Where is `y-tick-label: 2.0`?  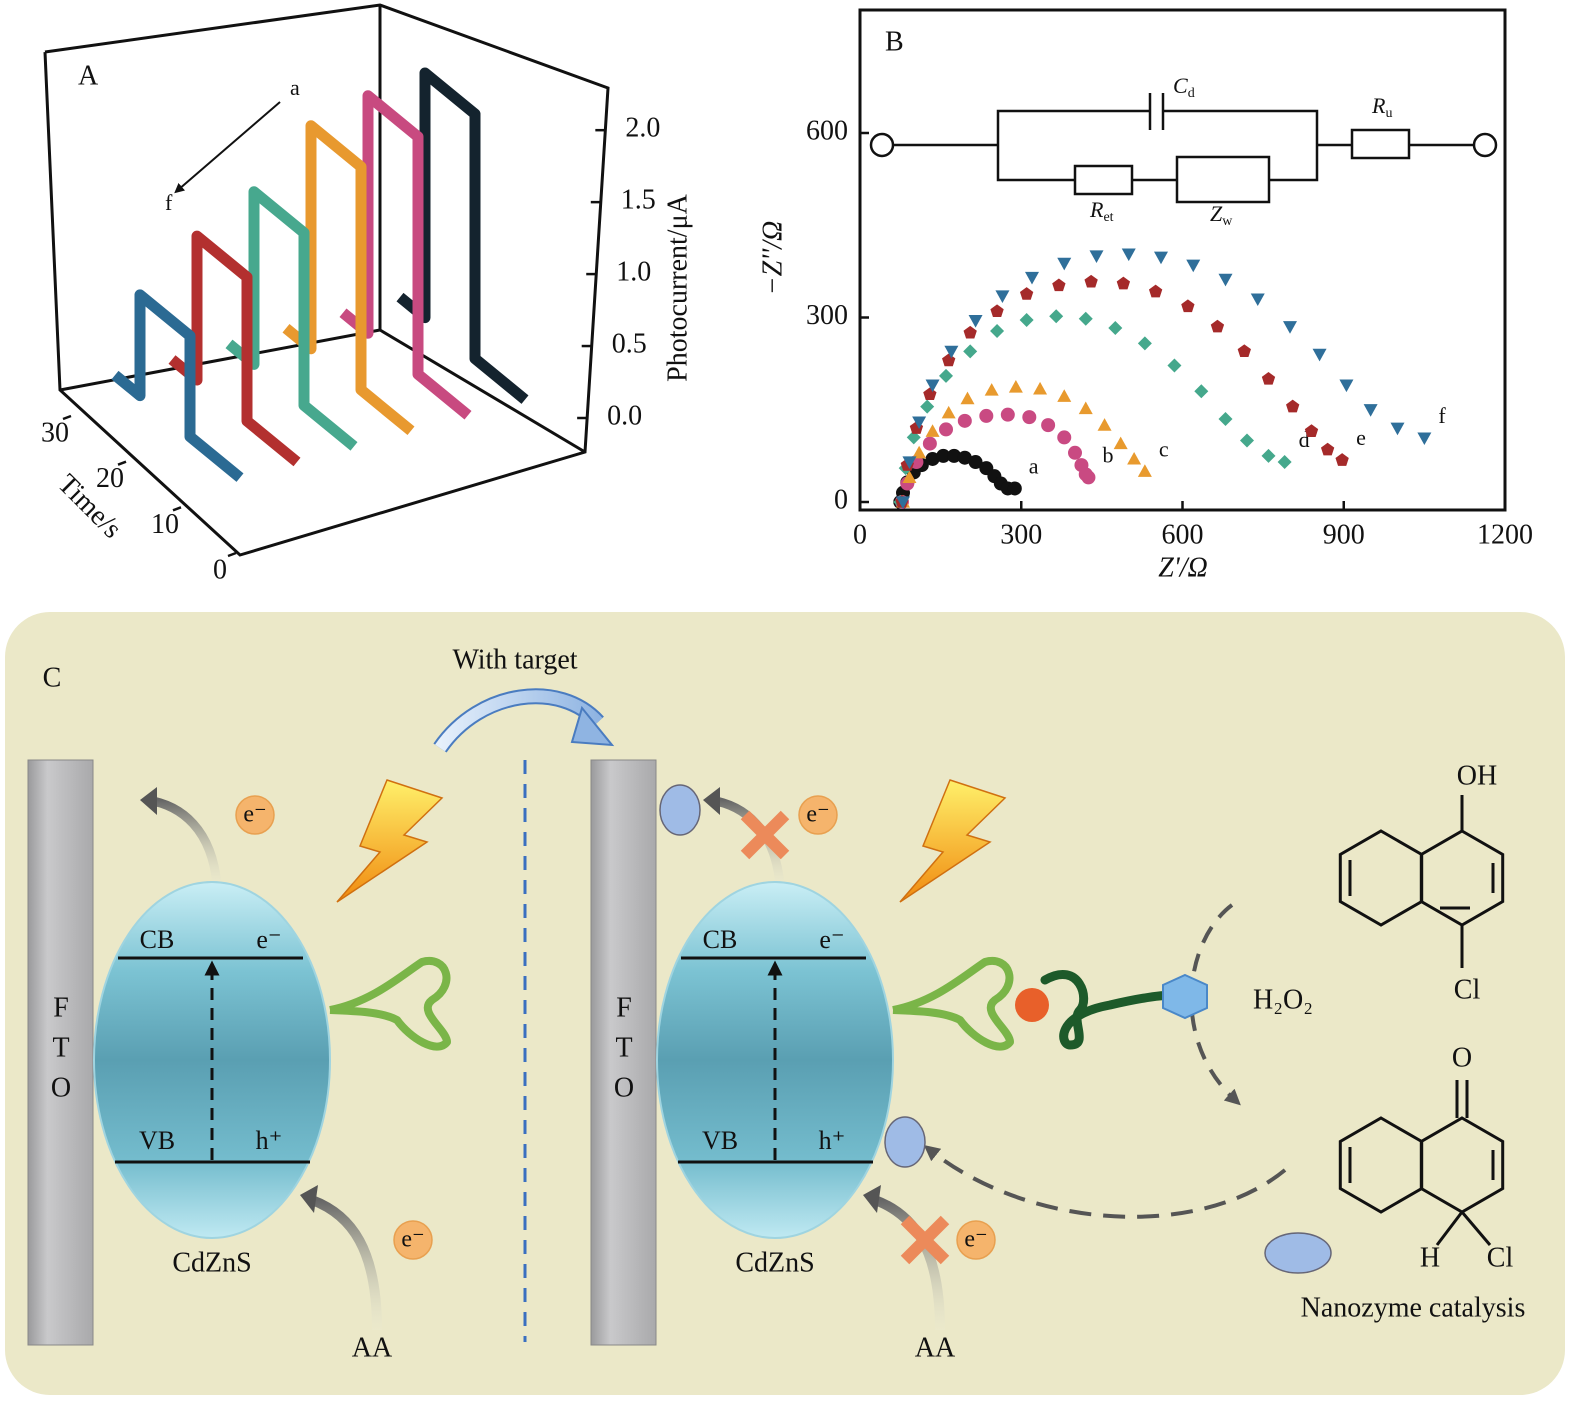 y-tick-label: 2.0 is located at coordinates (642, 128).